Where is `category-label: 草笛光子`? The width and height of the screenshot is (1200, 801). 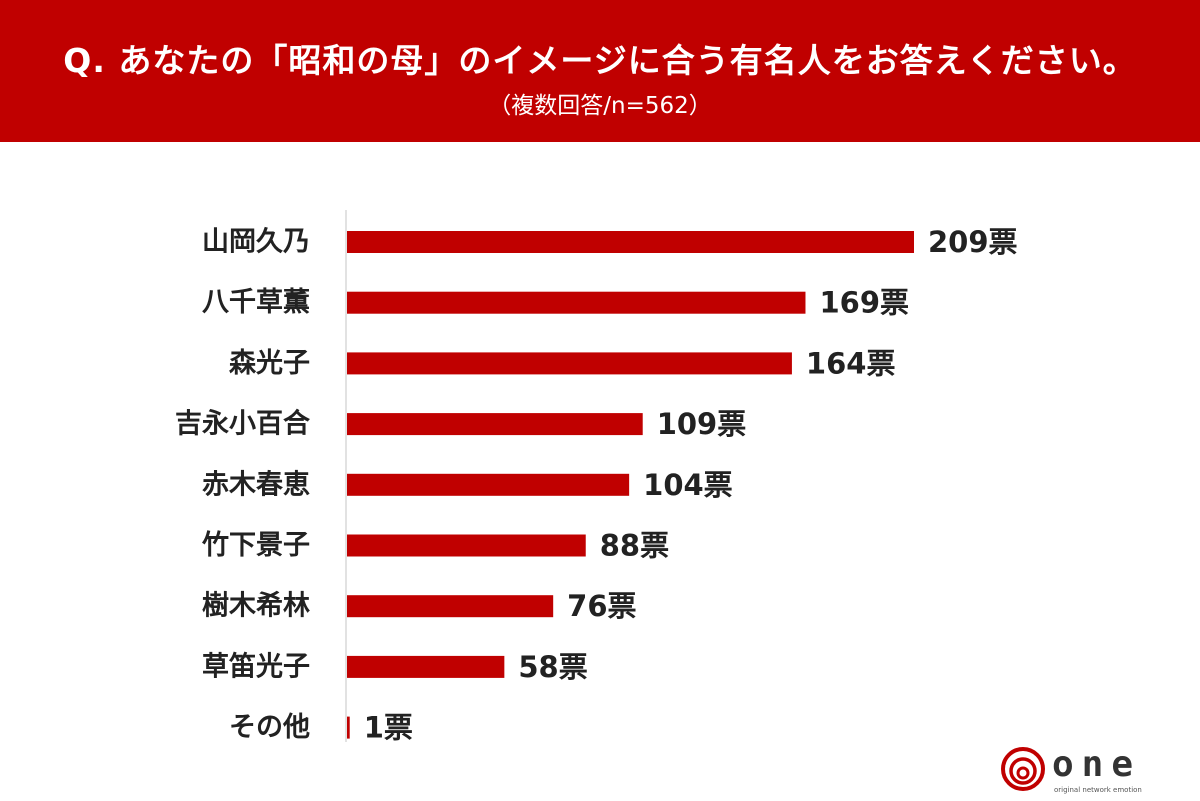
category-label: 草笛光子 is located at coordinates (256, 666).